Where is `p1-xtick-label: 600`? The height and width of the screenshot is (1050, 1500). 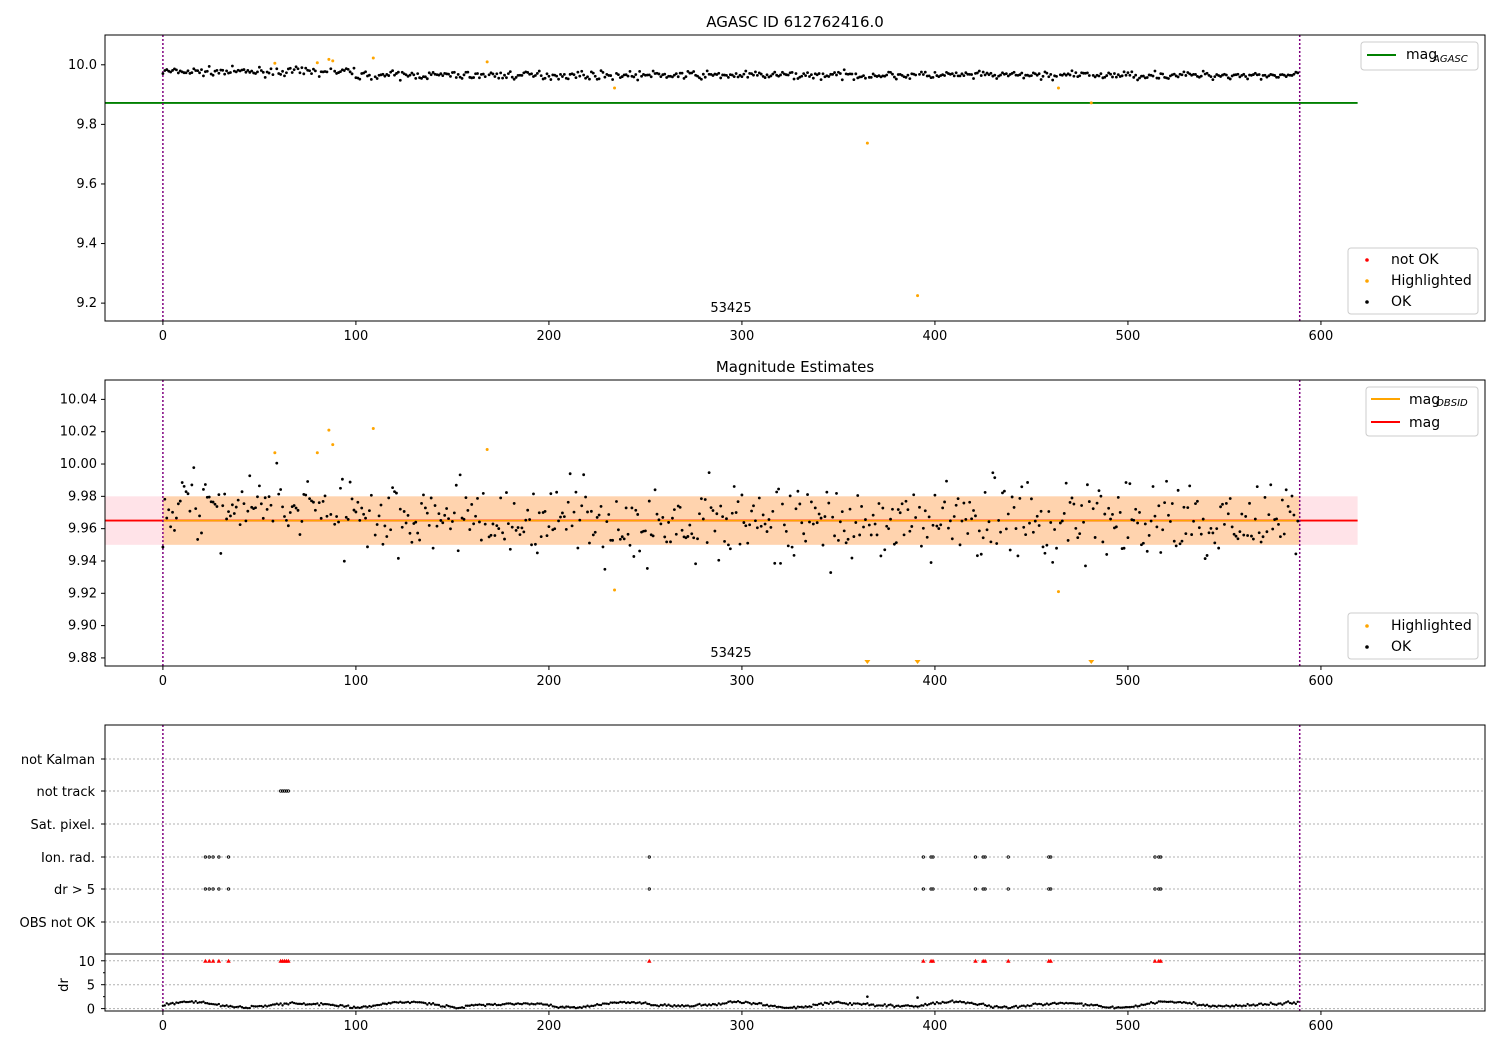 p1-xtick-label: 600 is located at coordinates (1321, 336).